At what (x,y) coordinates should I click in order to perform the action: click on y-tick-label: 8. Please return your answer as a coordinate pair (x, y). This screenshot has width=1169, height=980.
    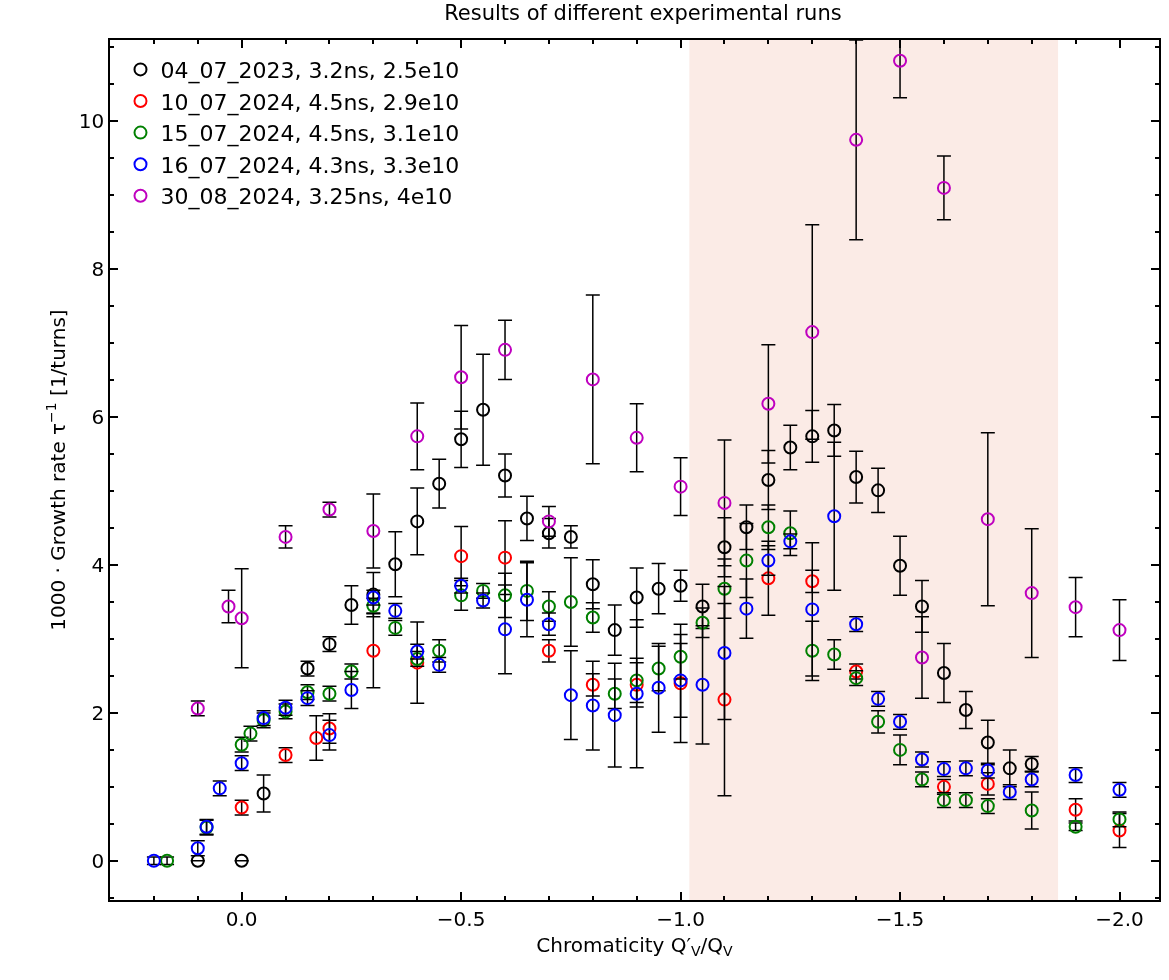
    Looking at the image, I should click on (98, 269).